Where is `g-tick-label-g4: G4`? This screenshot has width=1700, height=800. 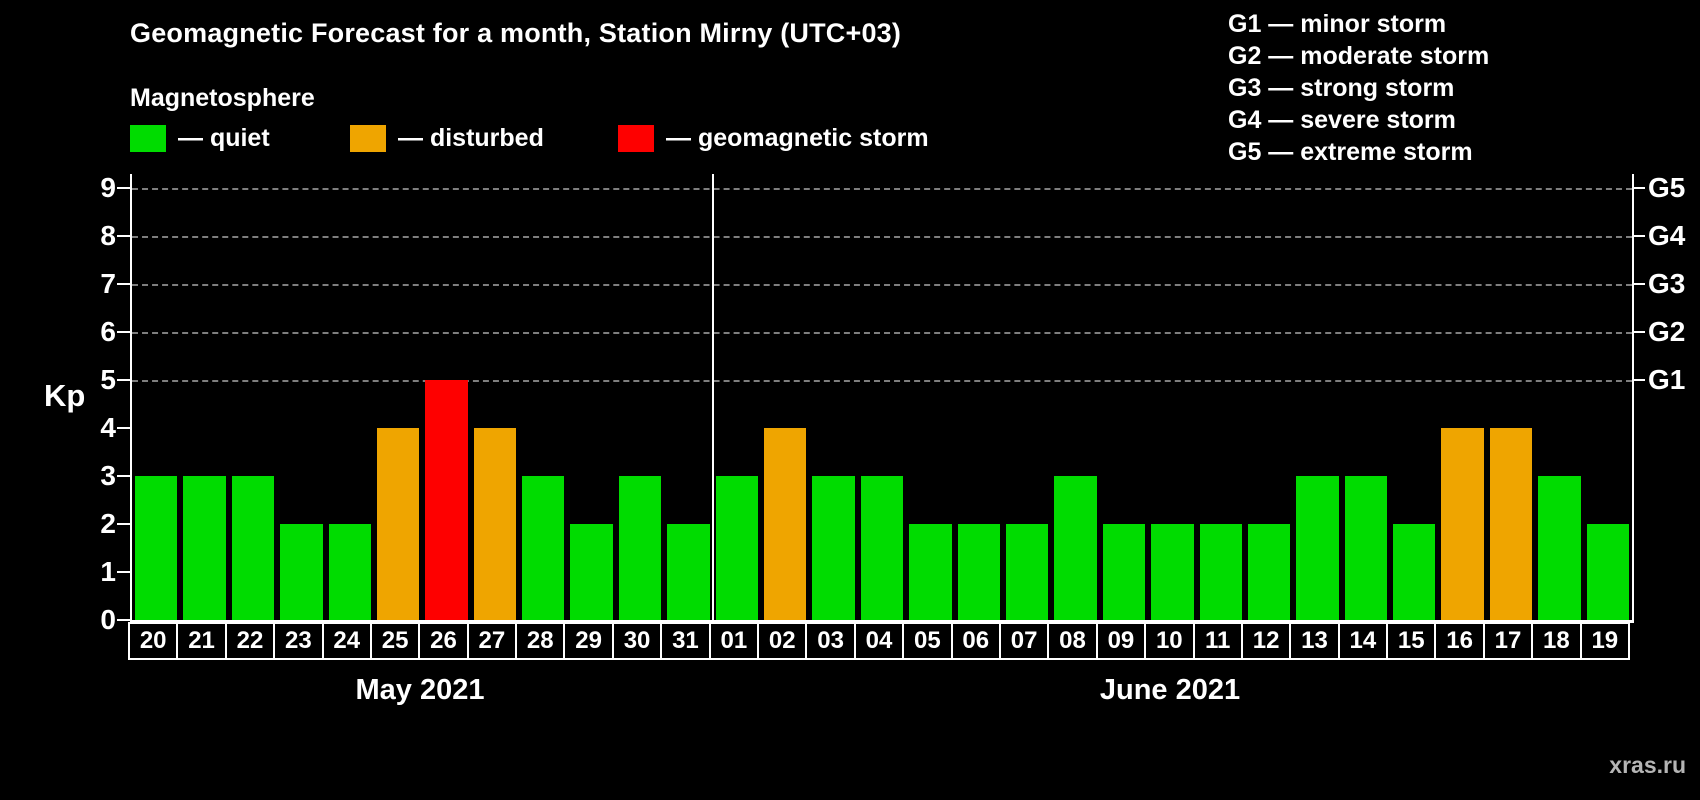
g-tick-label-g4: G4 is located at coordinates (1667, 235).